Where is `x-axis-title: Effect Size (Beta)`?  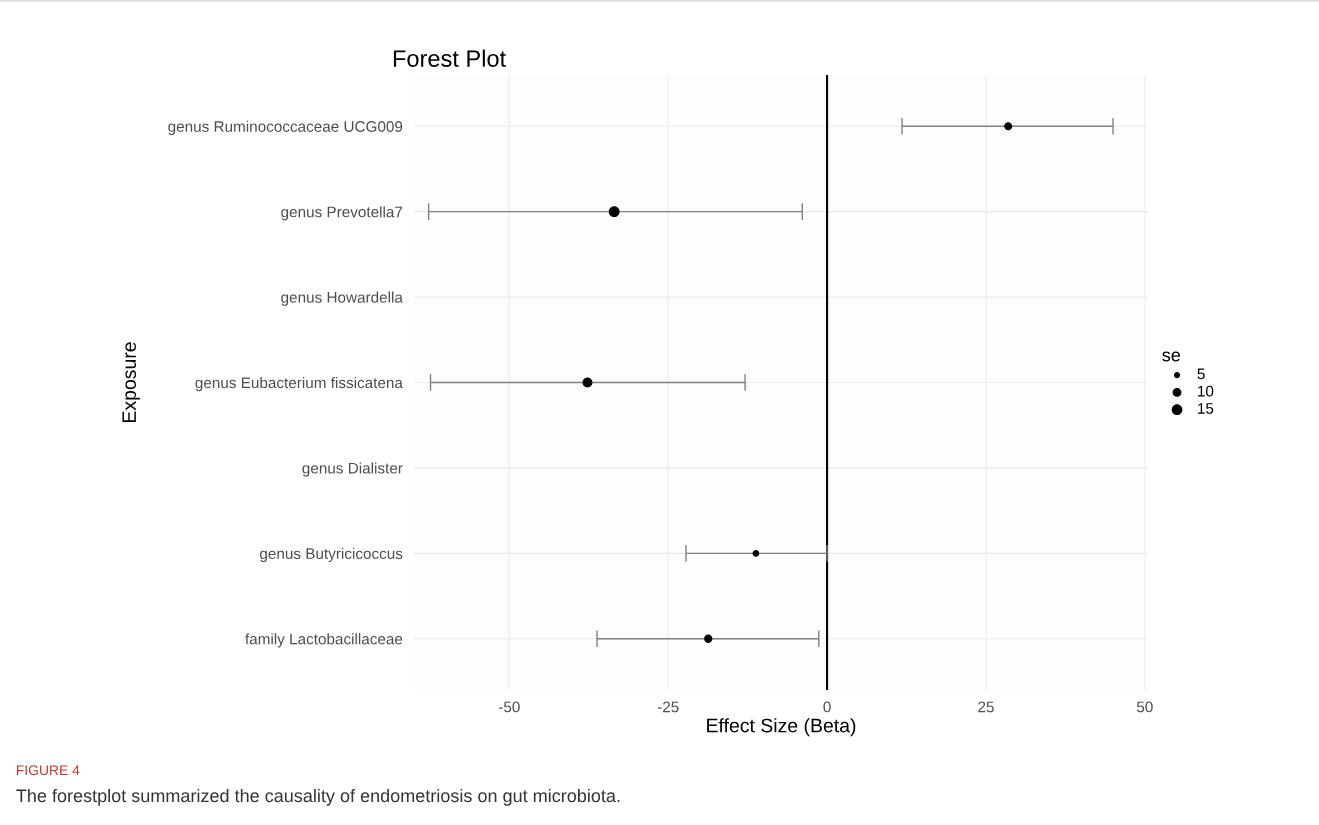
x-axis-title: Effect Size (Beta) is located at coordinates (781, 727).